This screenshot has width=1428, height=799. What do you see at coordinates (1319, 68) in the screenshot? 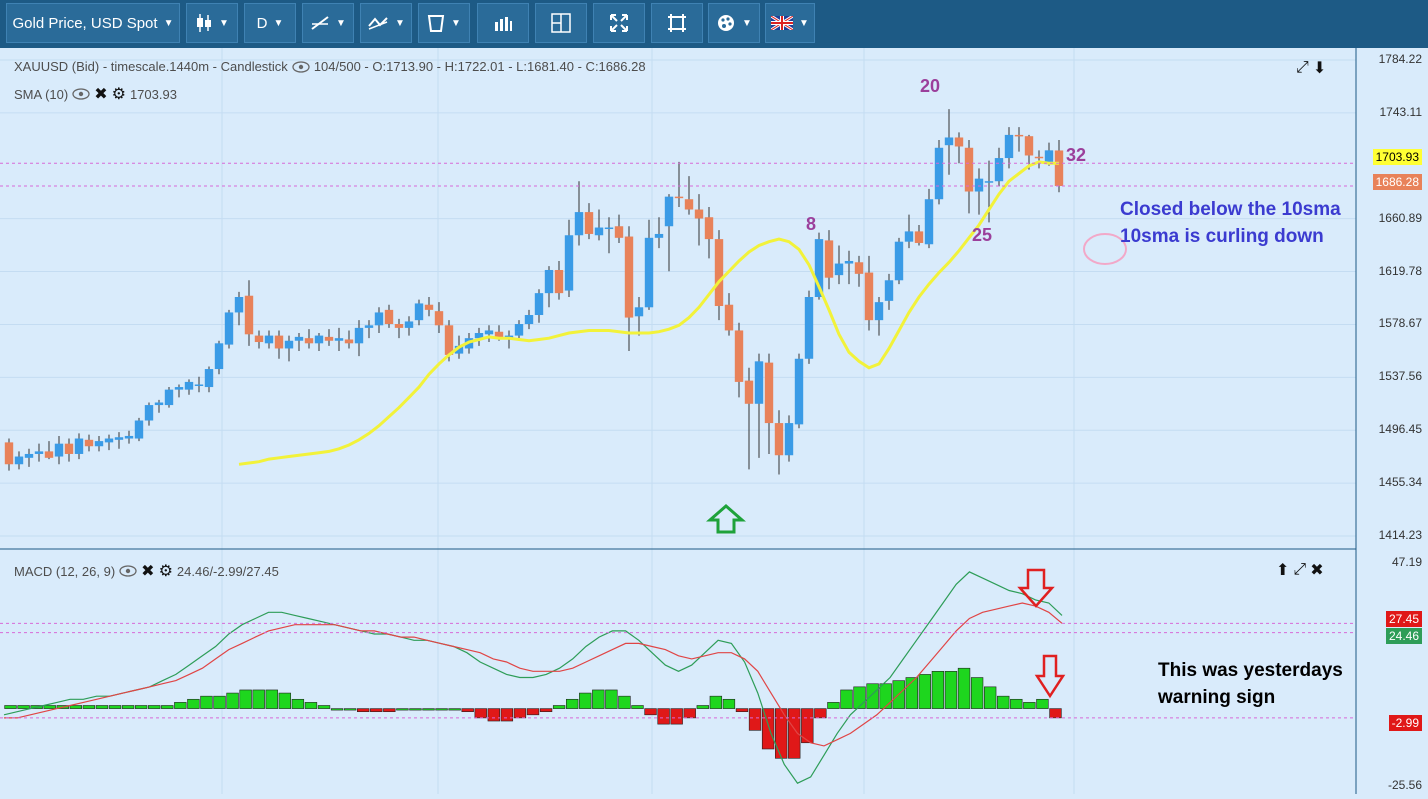
I see `move-down-icon: ⬇` at bounding box center [1319, 68].